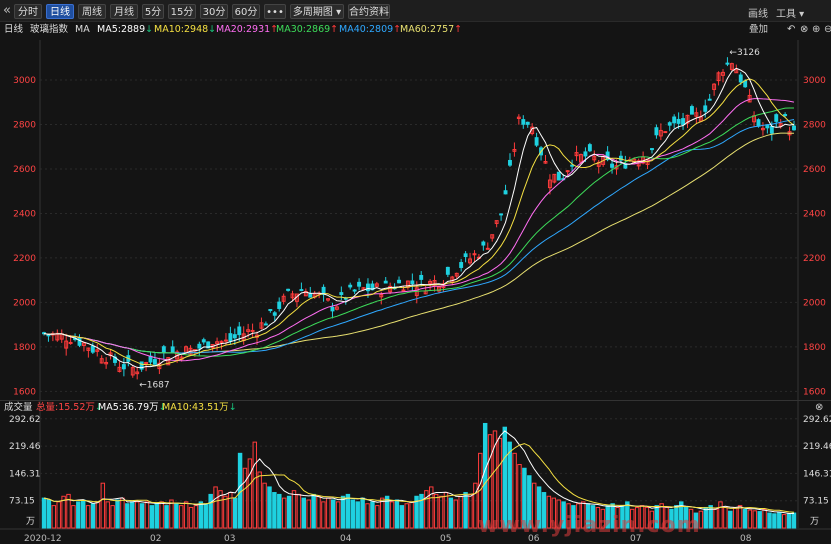 Image resolution: width=831 pixels, height=544 pixels. Describe the element at coordinates (214, 11) in the screenshot. I see `tab-6: 30分` at that location.